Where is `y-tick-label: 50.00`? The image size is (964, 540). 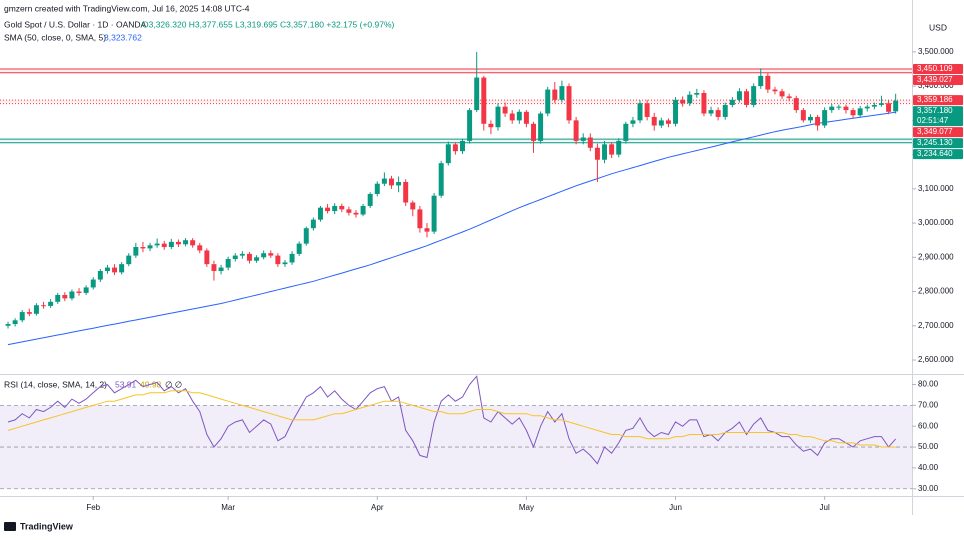
y-tick-label: 50.00 is located at coordinates (928, 446).